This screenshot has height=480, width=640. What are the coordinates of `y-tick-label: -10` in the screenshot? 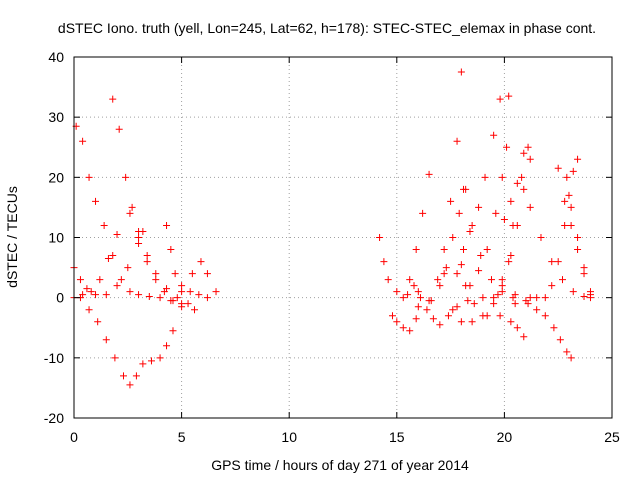 It's located at (54, 358).